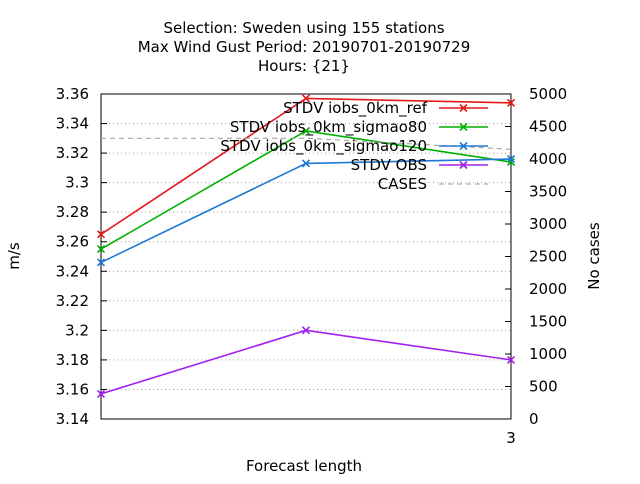 The width and height of the screenshot is (640, 484). What do you see at coordinates (355, 108) in the screenshot?
I see `legend-label: STDV iobs_0km_ref` at bounding box center [355, 108].